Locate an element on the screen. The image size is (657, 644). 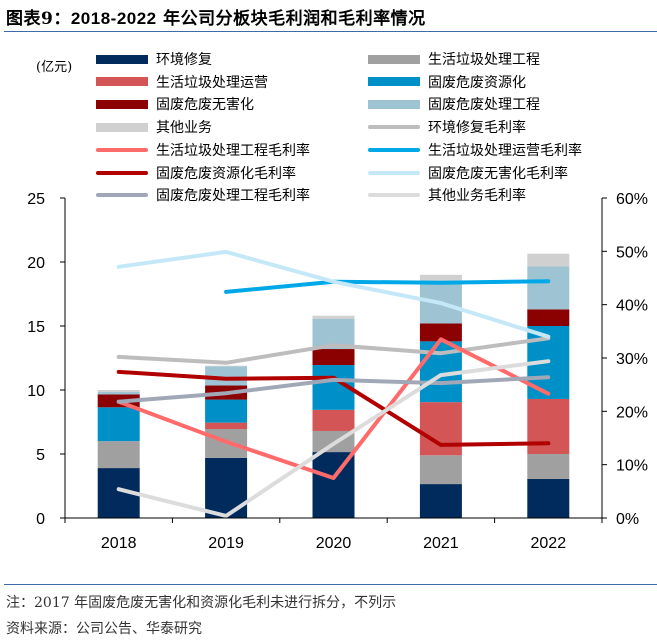
legend-label: 其他业务毛利率 is located at coordinates (477, 196).